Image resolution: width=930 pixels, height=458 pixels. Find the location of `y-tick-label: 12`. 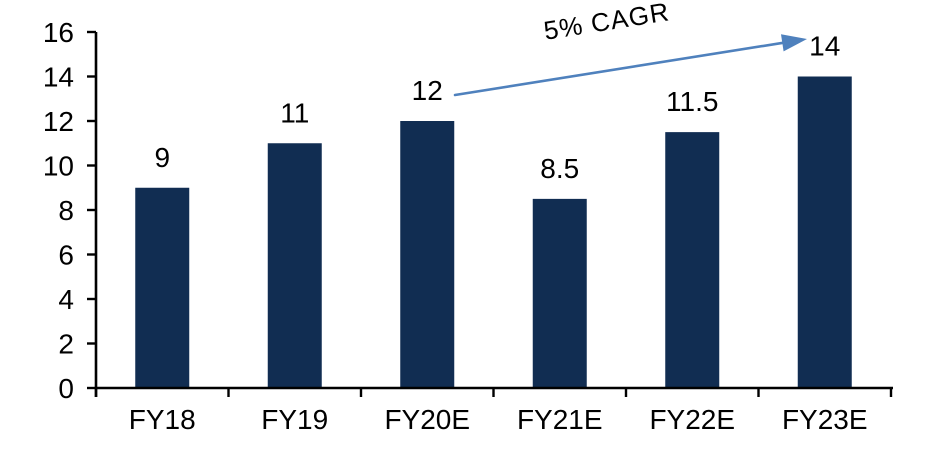

y-tick-label: 12 is located at coordinates (58, 121).